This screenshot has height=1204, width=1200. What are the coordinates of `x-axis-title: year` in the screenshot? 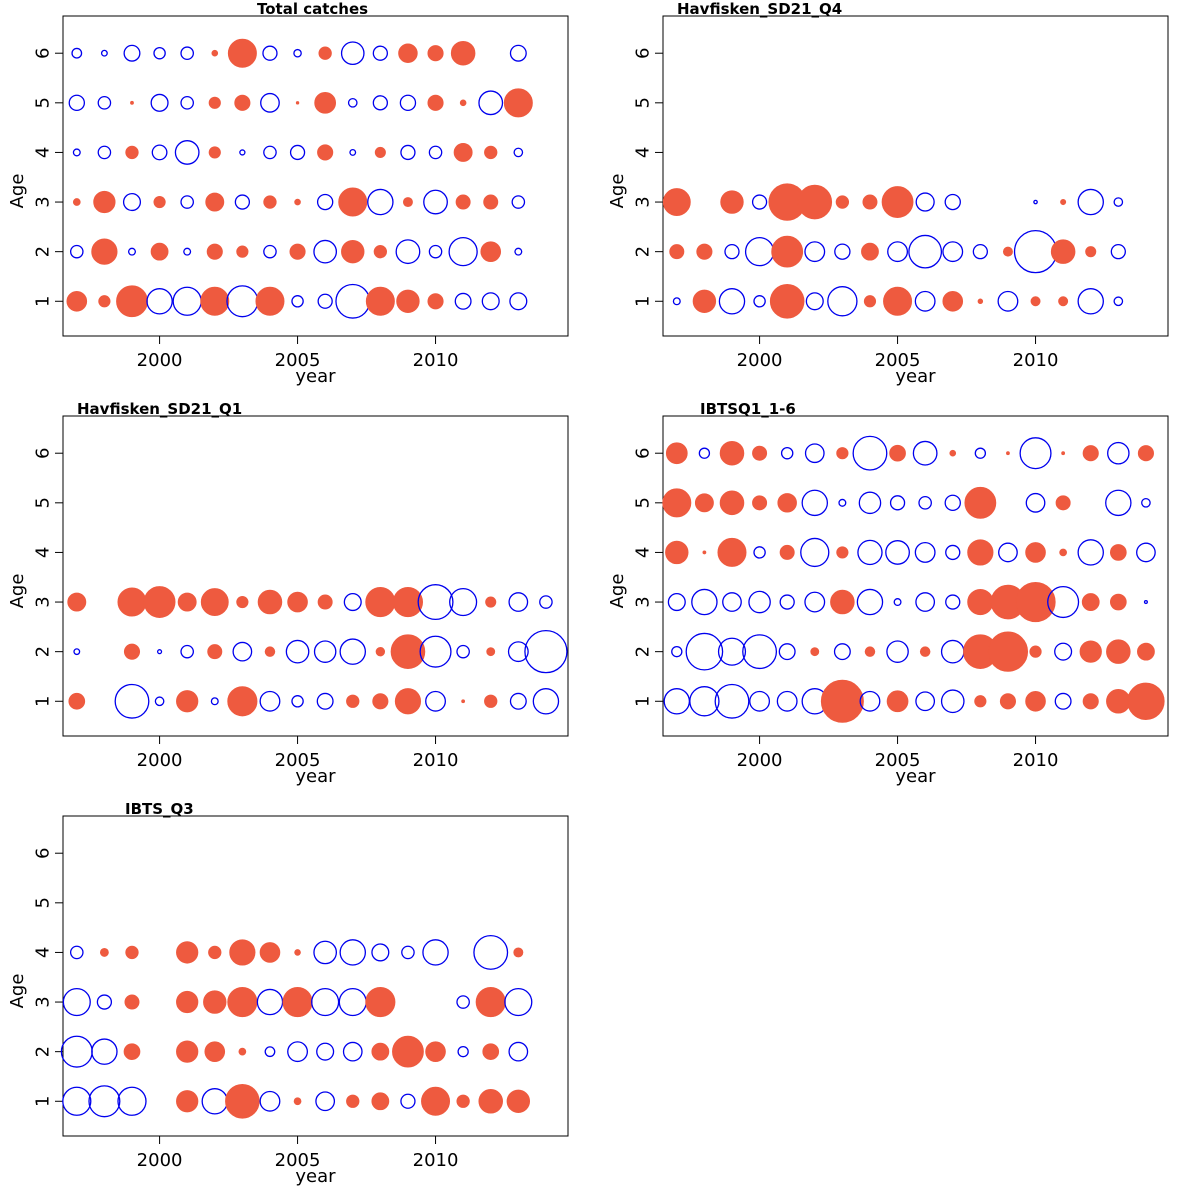 It's located at (315, 376).